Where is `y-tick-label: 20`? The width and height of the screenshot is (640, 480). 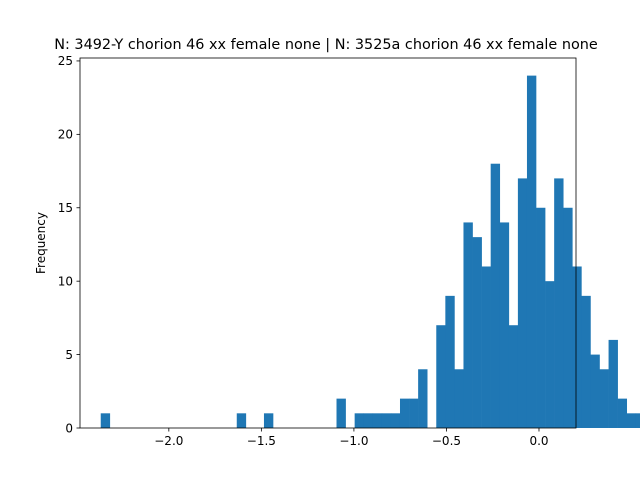 y-tick-label: 20 is located at coordinates (65, 135).